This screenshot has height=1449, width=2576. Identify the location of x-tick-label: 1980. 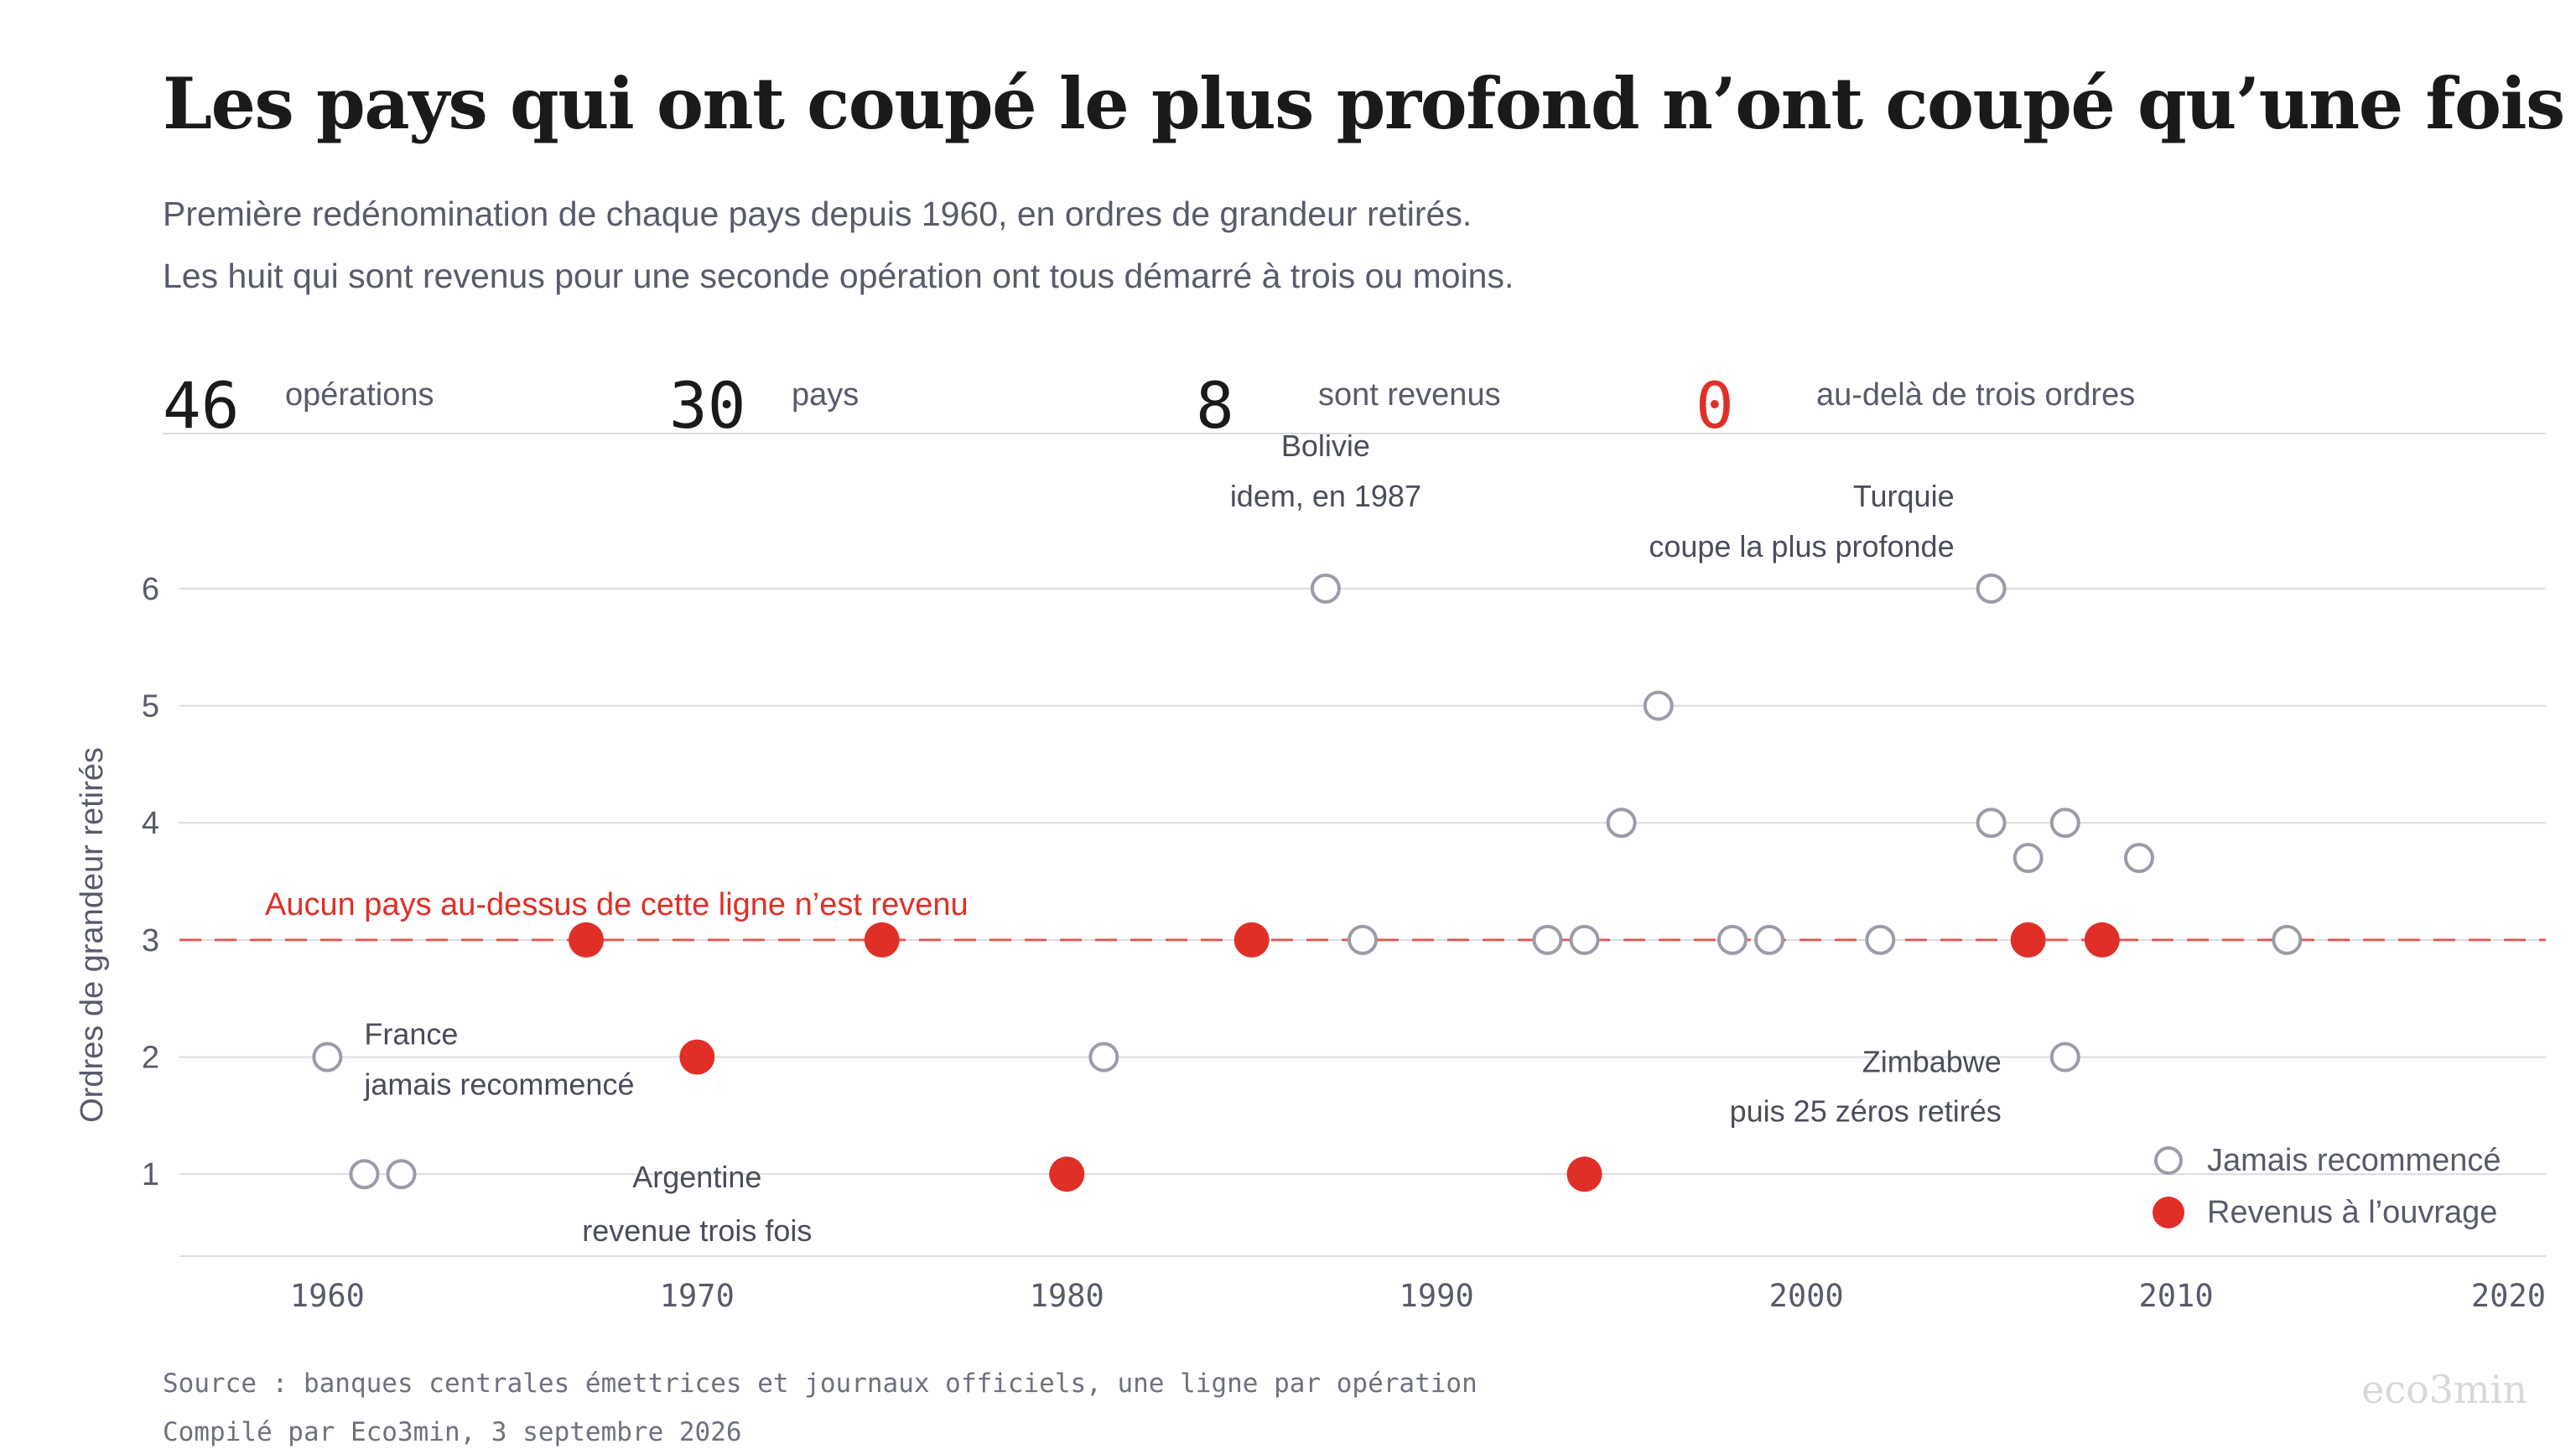
(1067, 1296).